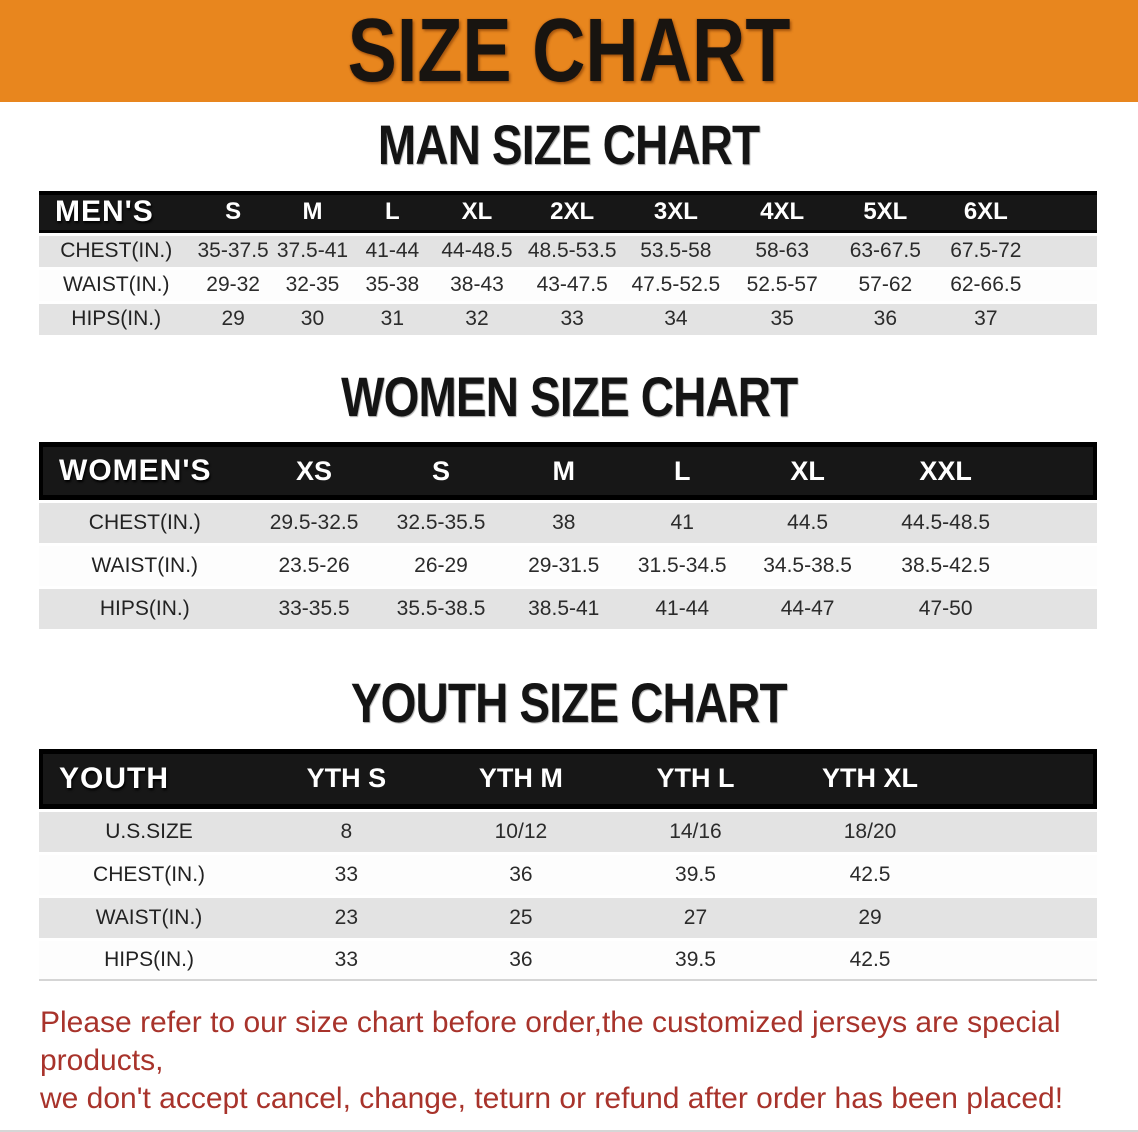 The image size is (1138, 1132). I want to click on measurement-cell: 53.5-58, so click(675, 251).